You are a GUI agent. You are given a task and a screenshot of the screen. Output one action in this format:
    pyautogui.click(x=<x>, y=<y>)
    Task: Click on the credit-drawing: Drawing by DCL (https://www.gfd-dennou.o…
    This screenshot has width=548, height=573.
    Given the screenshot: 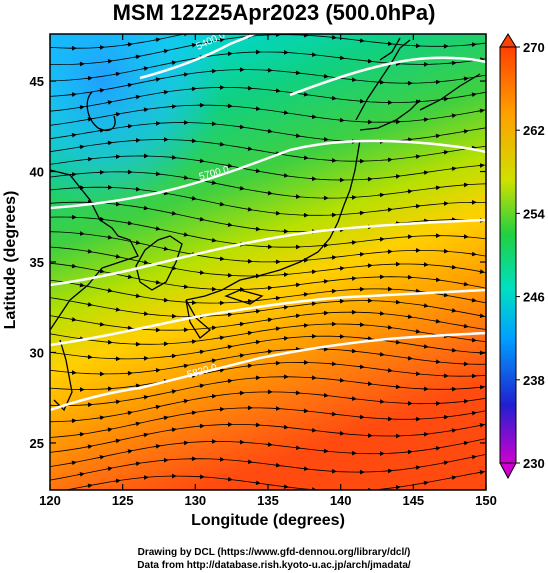 What is the action you would take?
    pyautogui.click(x=274, y=552)
    